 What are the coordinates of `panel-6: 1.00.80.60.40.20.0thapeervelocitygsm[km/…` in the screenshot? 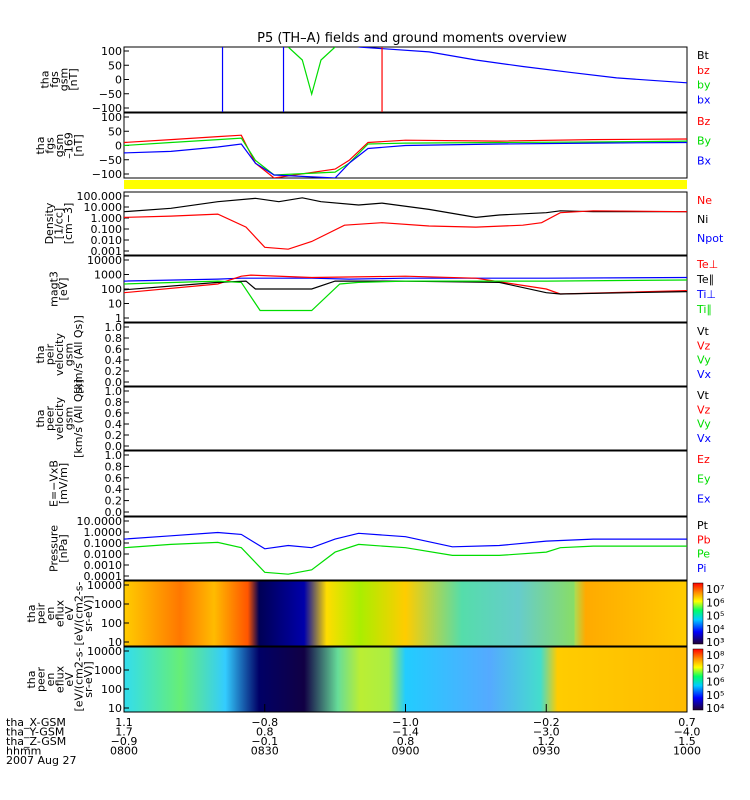 It's located at (373, 418).